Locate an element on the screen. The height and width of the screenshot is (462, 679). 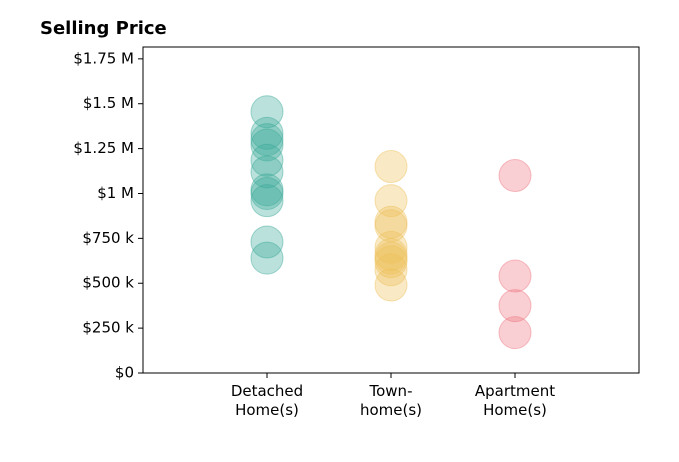
y-tick-label: $250 k is located at coordinates (108, 328).